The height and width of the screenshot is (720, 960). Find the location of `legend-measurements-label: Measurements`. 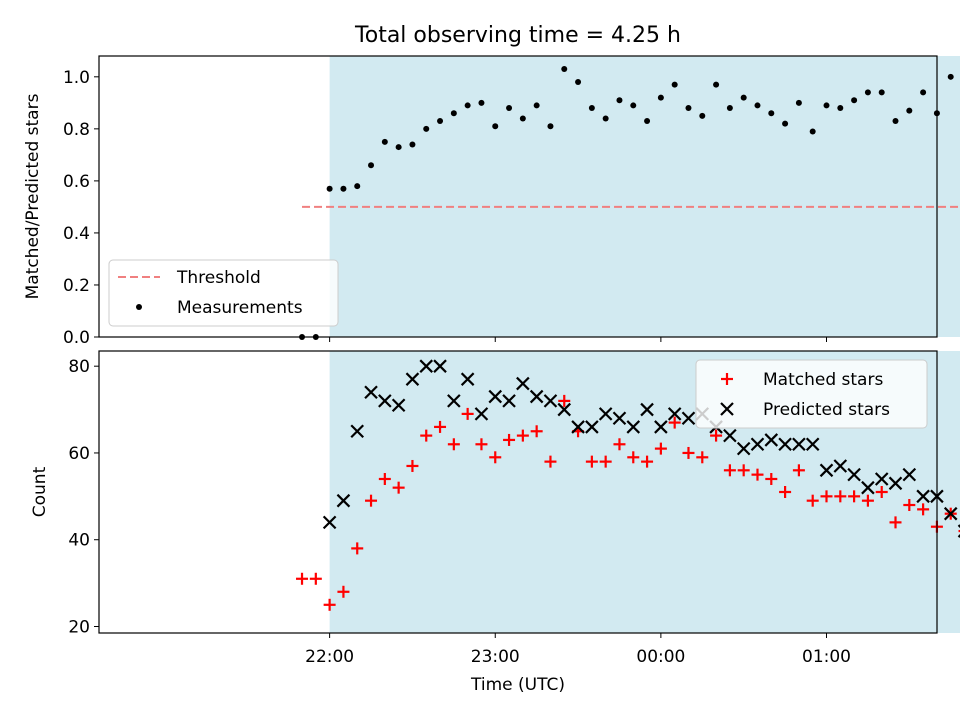

legend-measurements-label: Measurements is located at coordinates (240, 308).